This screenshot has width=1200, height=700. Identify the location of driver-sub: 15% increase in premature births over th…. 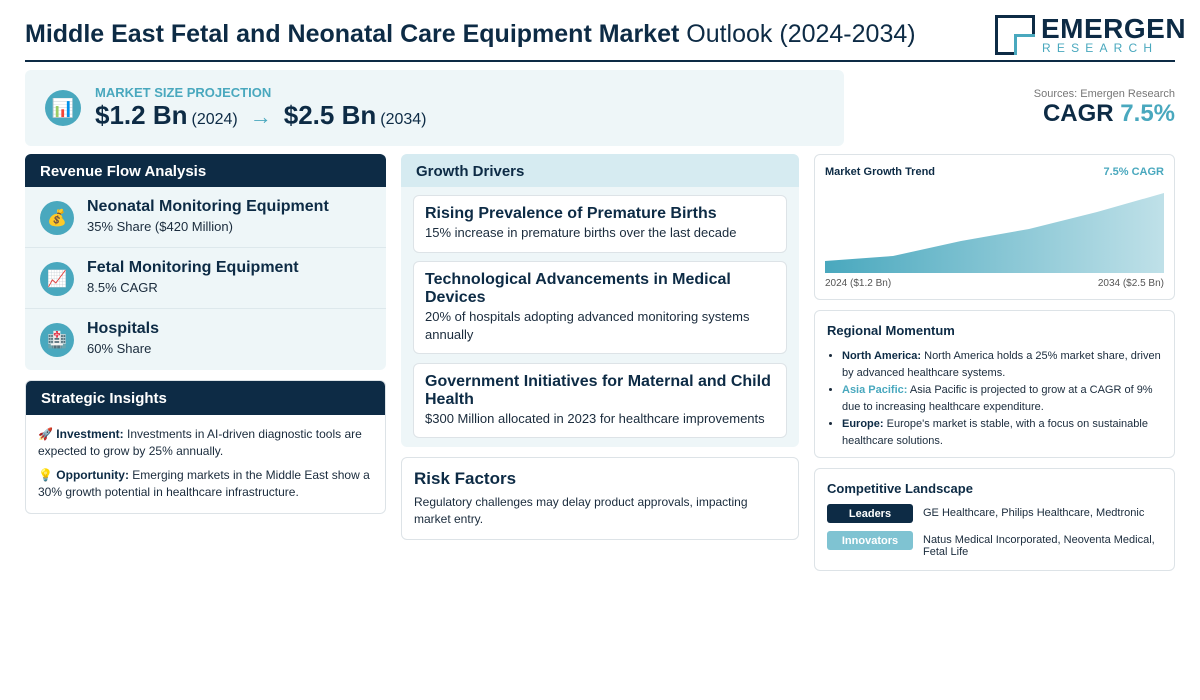
(581, 232).